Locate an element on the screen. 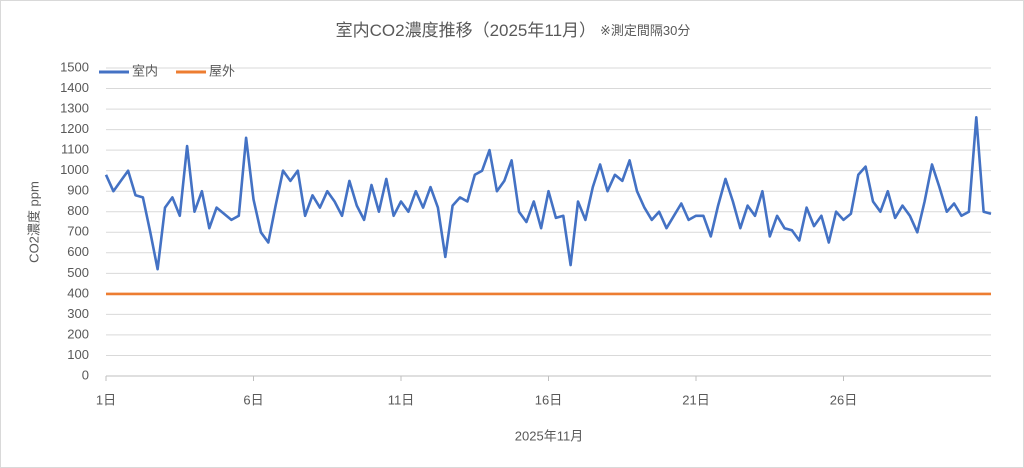 This screenshot has width=1024, height=468. x-tick-label: 21日 is located at coordinates (695, 399).